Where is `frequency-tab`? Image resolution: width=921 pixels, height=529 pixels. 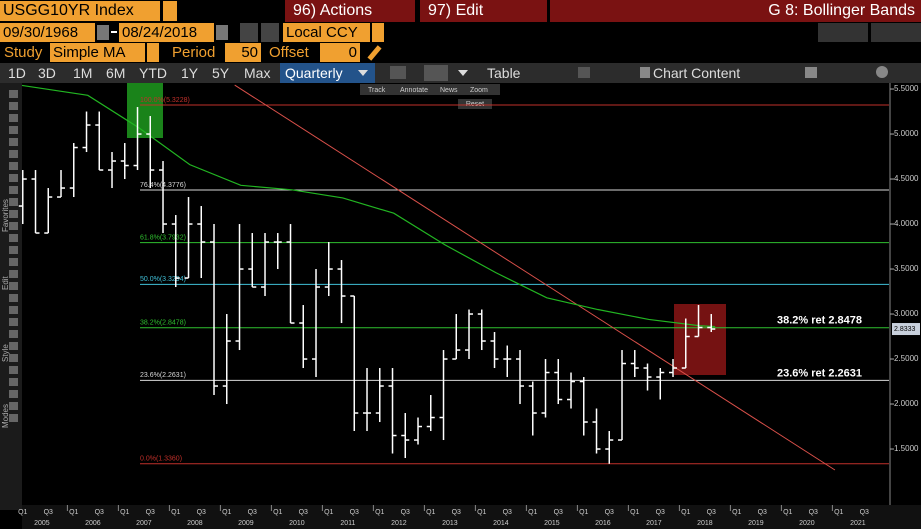 frequency-tab is located at coordinates (327, 73).